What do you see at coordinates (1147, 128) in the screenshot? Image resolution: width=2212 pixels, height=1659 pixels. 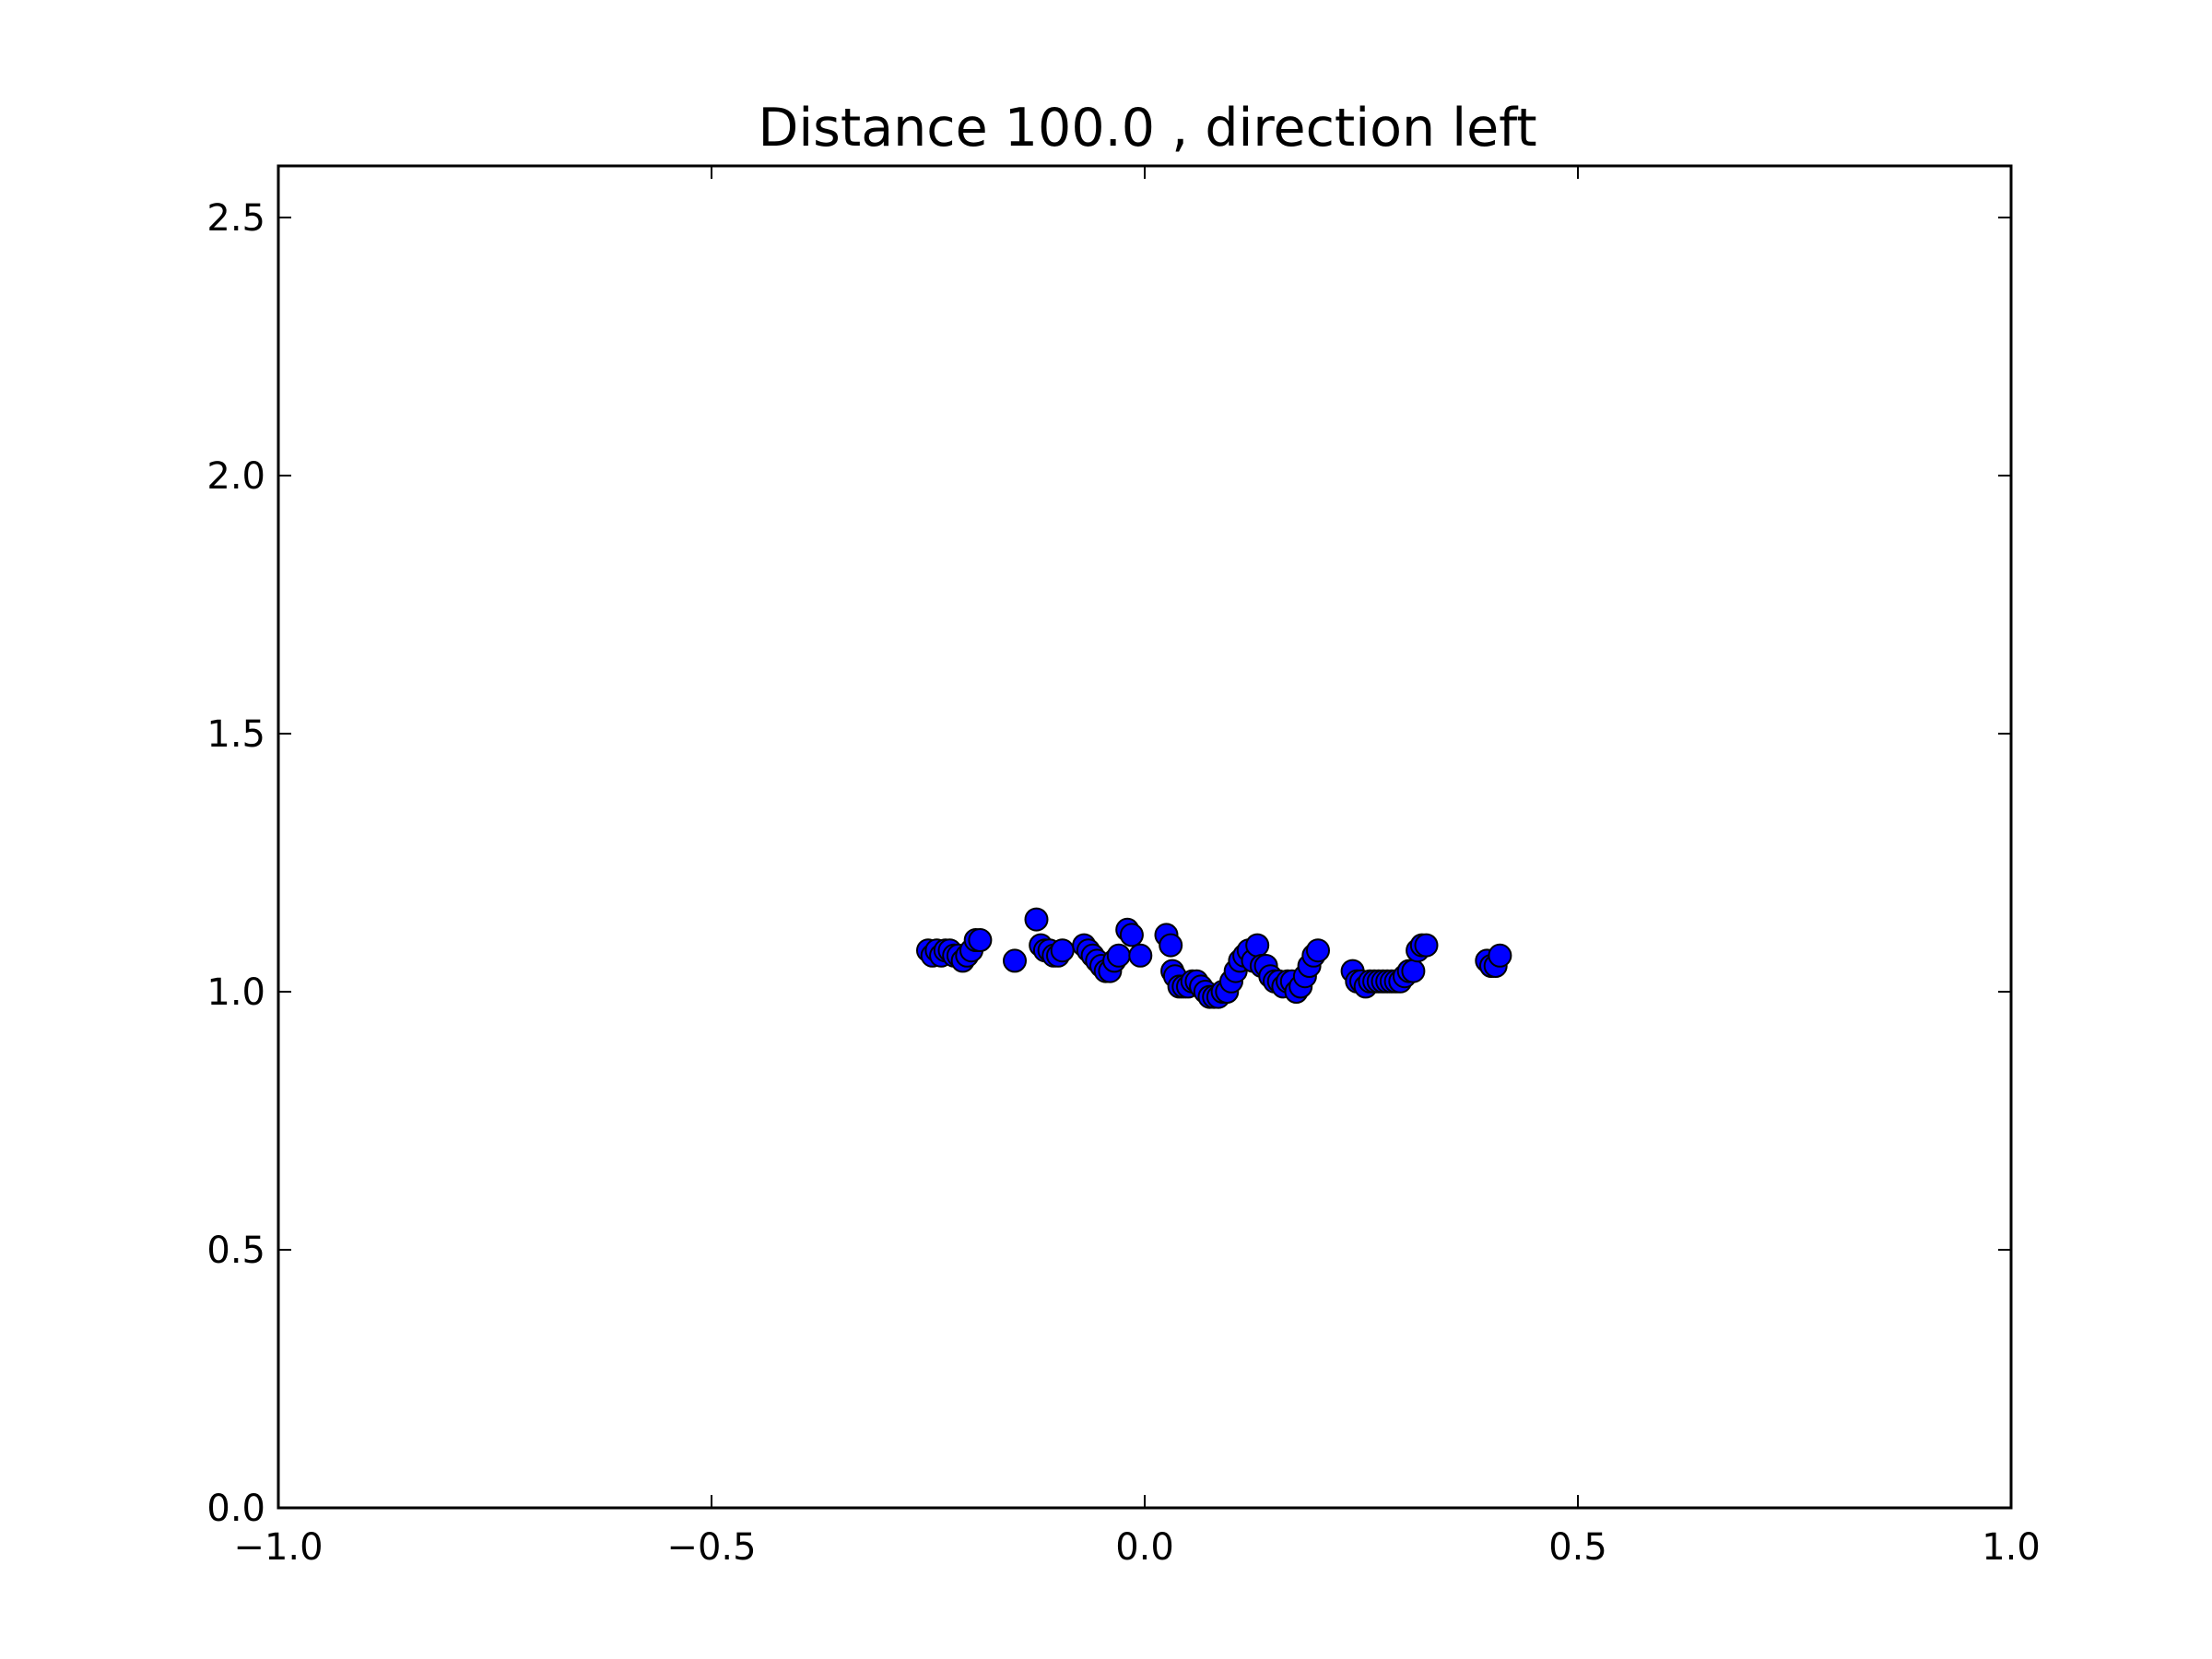 I see `chart-title: Distance 100.0 , direction left` at bounding box center [1147, 128].